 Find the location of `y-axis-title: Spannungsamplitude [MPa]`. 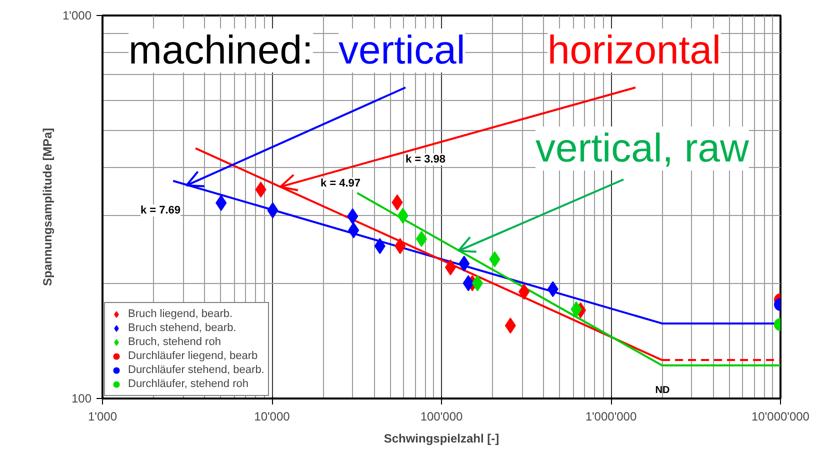

y-axis-title: Spannungsamplitude [MPa] is located at coordinates (47, 207).